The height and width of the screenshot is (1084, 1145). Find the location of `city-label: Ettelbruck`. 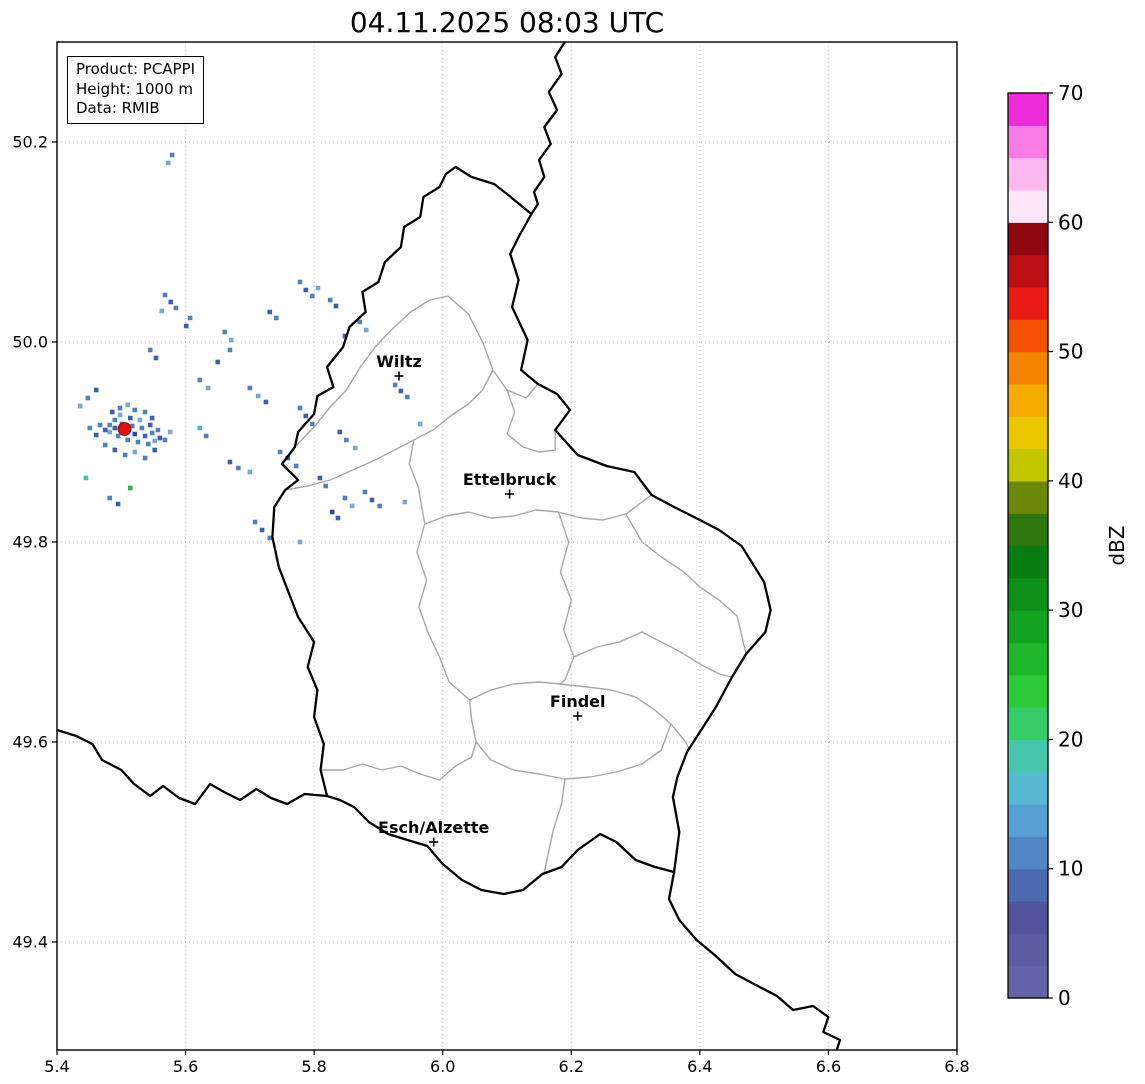

city-label: Ettelbruck is located at coordinates (510, 479).